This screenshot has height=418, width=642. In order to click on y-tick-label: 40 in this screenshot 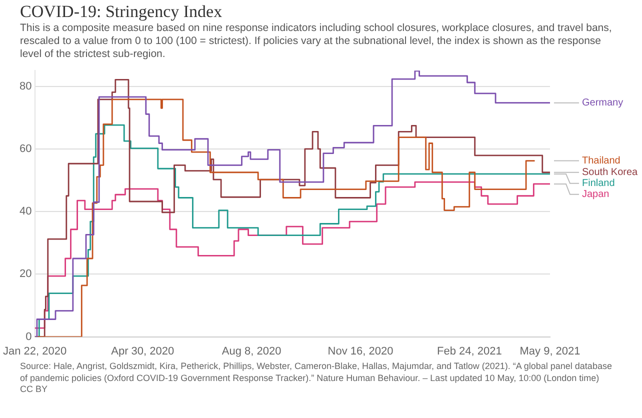, I will do `click(26, 212)`.